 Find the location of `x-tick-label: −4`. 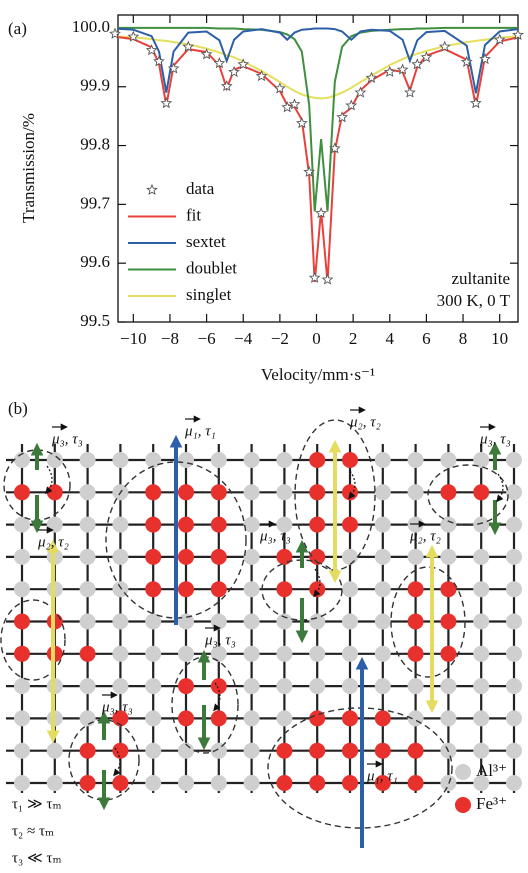

x-tick-label: −4 is located at coordinates (243, 338).